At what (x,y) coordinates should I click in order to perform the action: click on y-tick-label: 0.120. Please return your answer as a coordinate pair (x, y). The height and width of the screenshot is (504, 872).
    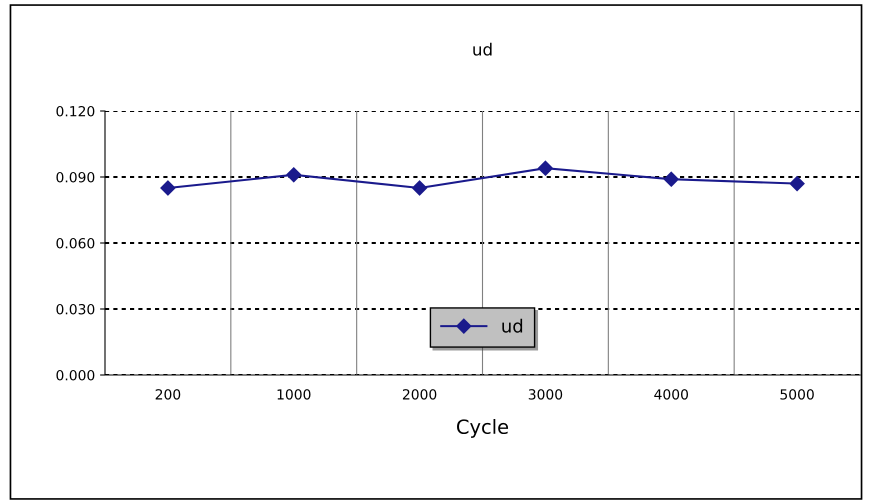
    Looking at the image, I should click on (75, 111).